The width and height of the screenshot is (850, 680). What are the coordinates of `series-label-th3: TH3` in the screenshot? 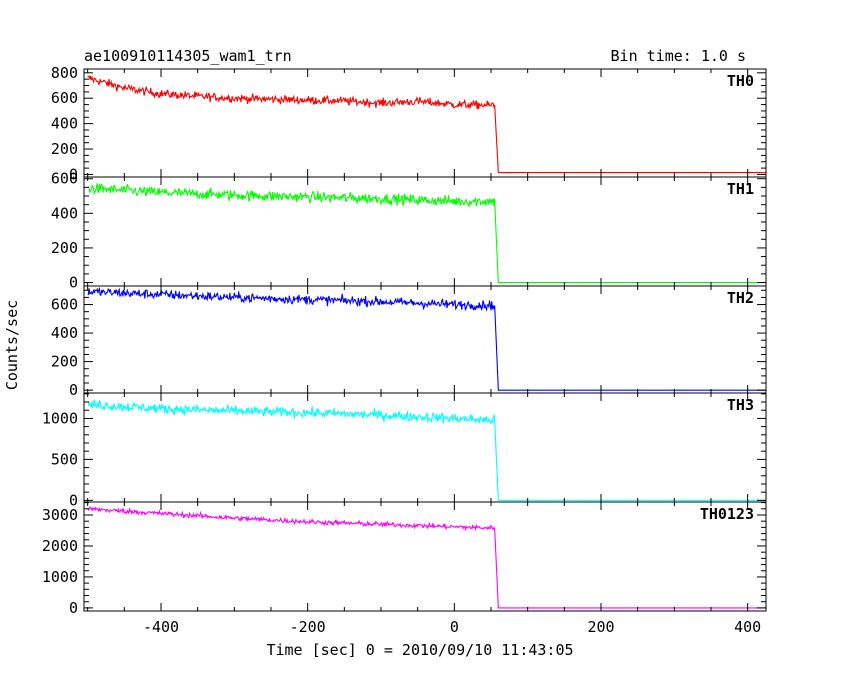 It's located at (740, 405).